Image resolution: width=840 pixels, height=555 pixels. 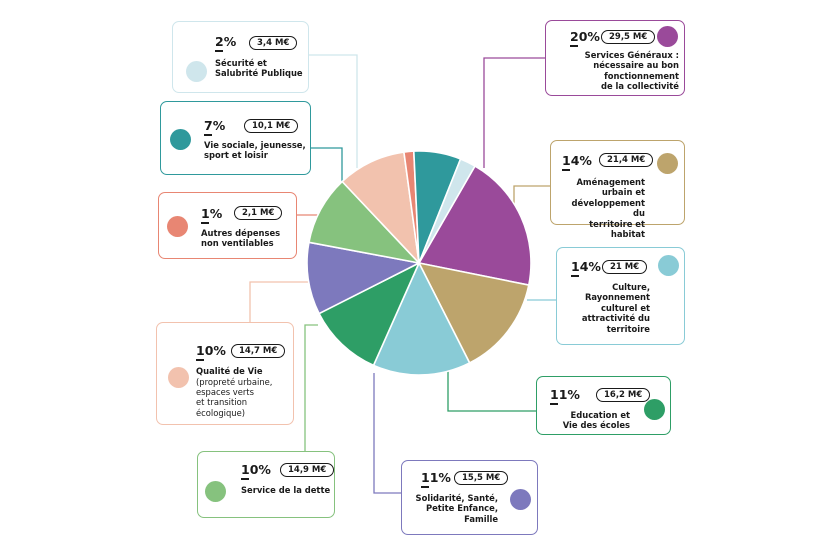 I want to click on pie-slice-education, so click(x=369, y=314).